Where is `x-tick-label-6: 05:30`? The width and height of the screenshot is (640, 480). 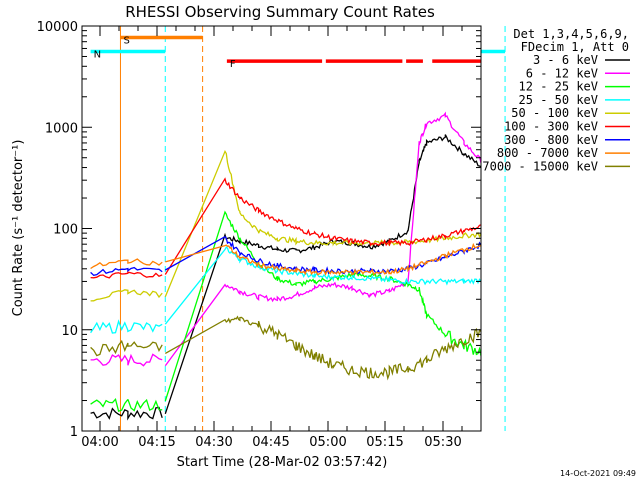
x-tick-label-6: 05:30 is located at coordinates (442, 442).